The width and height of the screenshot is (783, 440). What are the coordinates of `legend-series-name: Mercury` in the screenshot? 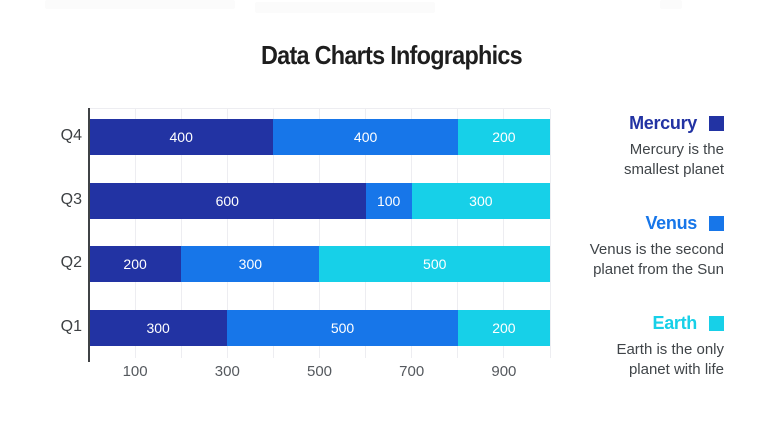 It's located at (663, 123).